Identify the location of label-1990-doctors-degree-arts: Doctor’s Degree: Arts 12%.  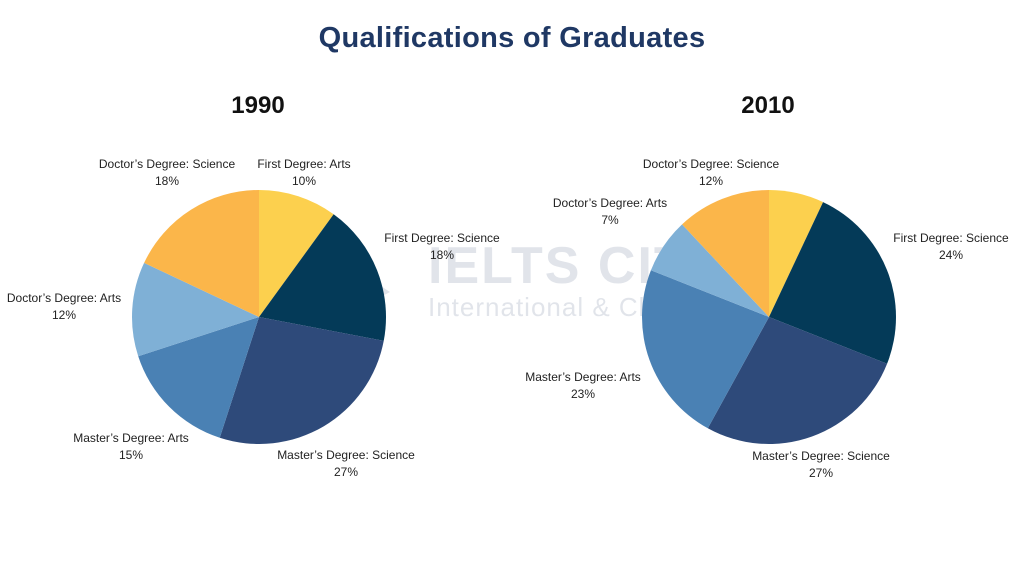
(64, 306).